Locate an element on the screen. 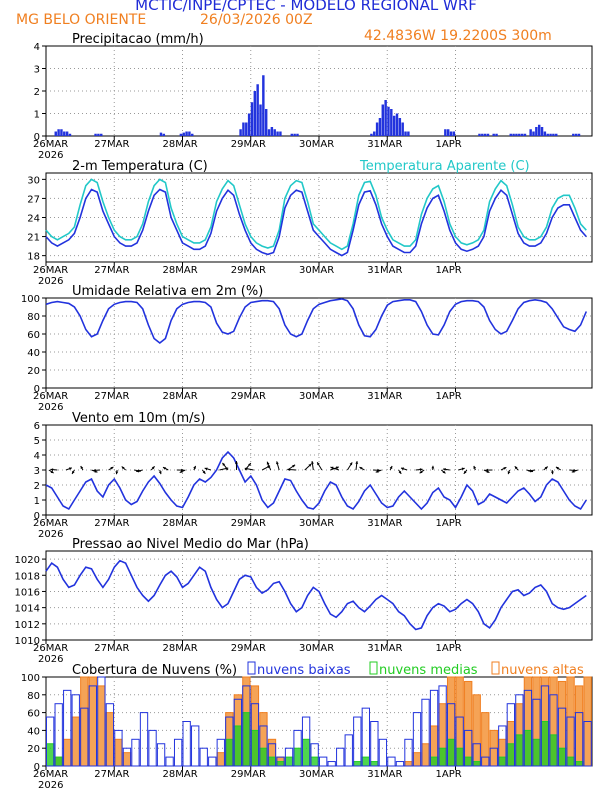  panel-title: Pressao ao Nivel Medio do Mar (hPa) is located at coordinates (190, 544).